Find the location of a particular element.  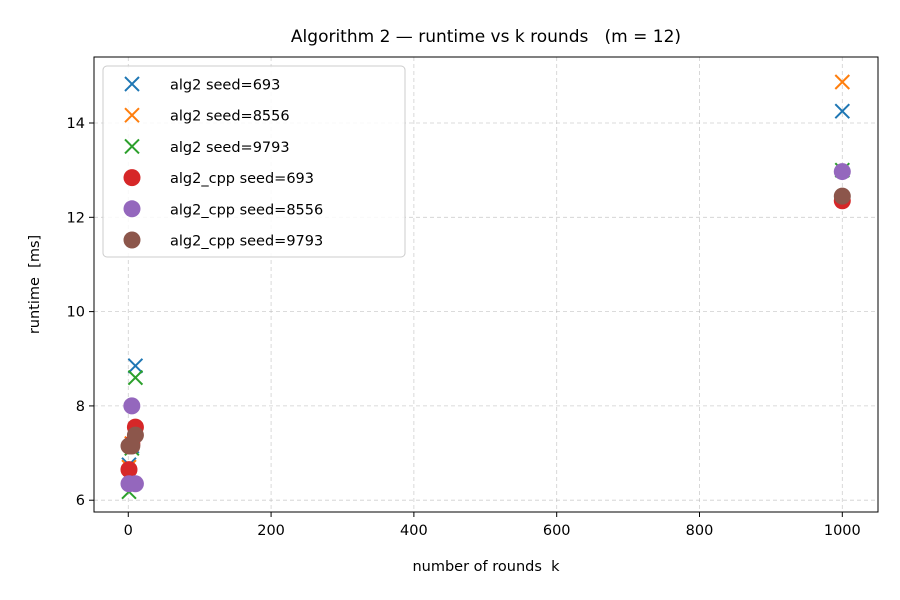

legend-label: alg2_cpp seed=9793 is located at coordinates (246, 242).